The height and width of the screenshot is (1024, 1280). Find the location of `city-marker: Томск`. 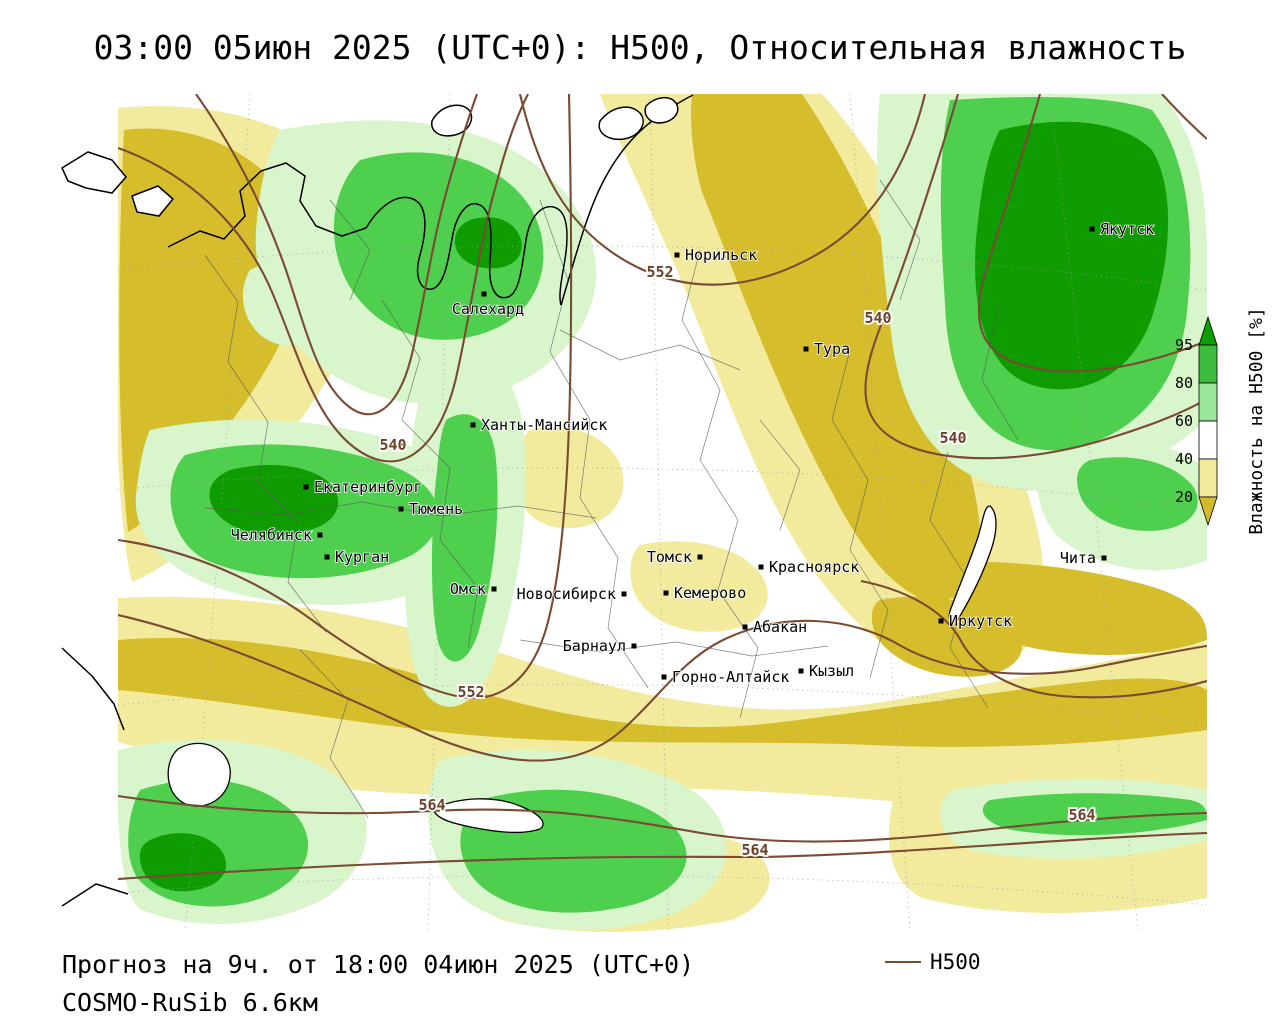

city-marker: Томск is located at coordinates (674, 557).